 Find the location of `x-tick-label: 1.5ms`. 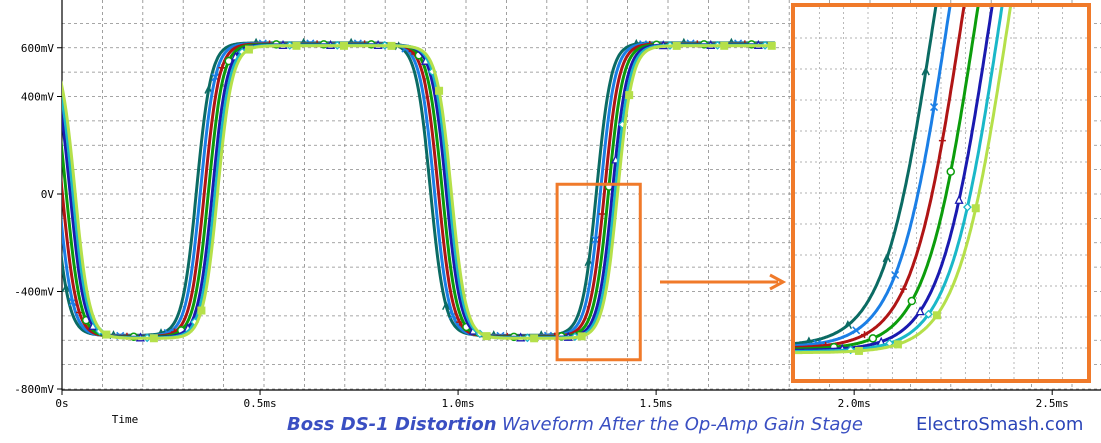

x-tick-label: 1.5ms is located at coordinates (656, 403).